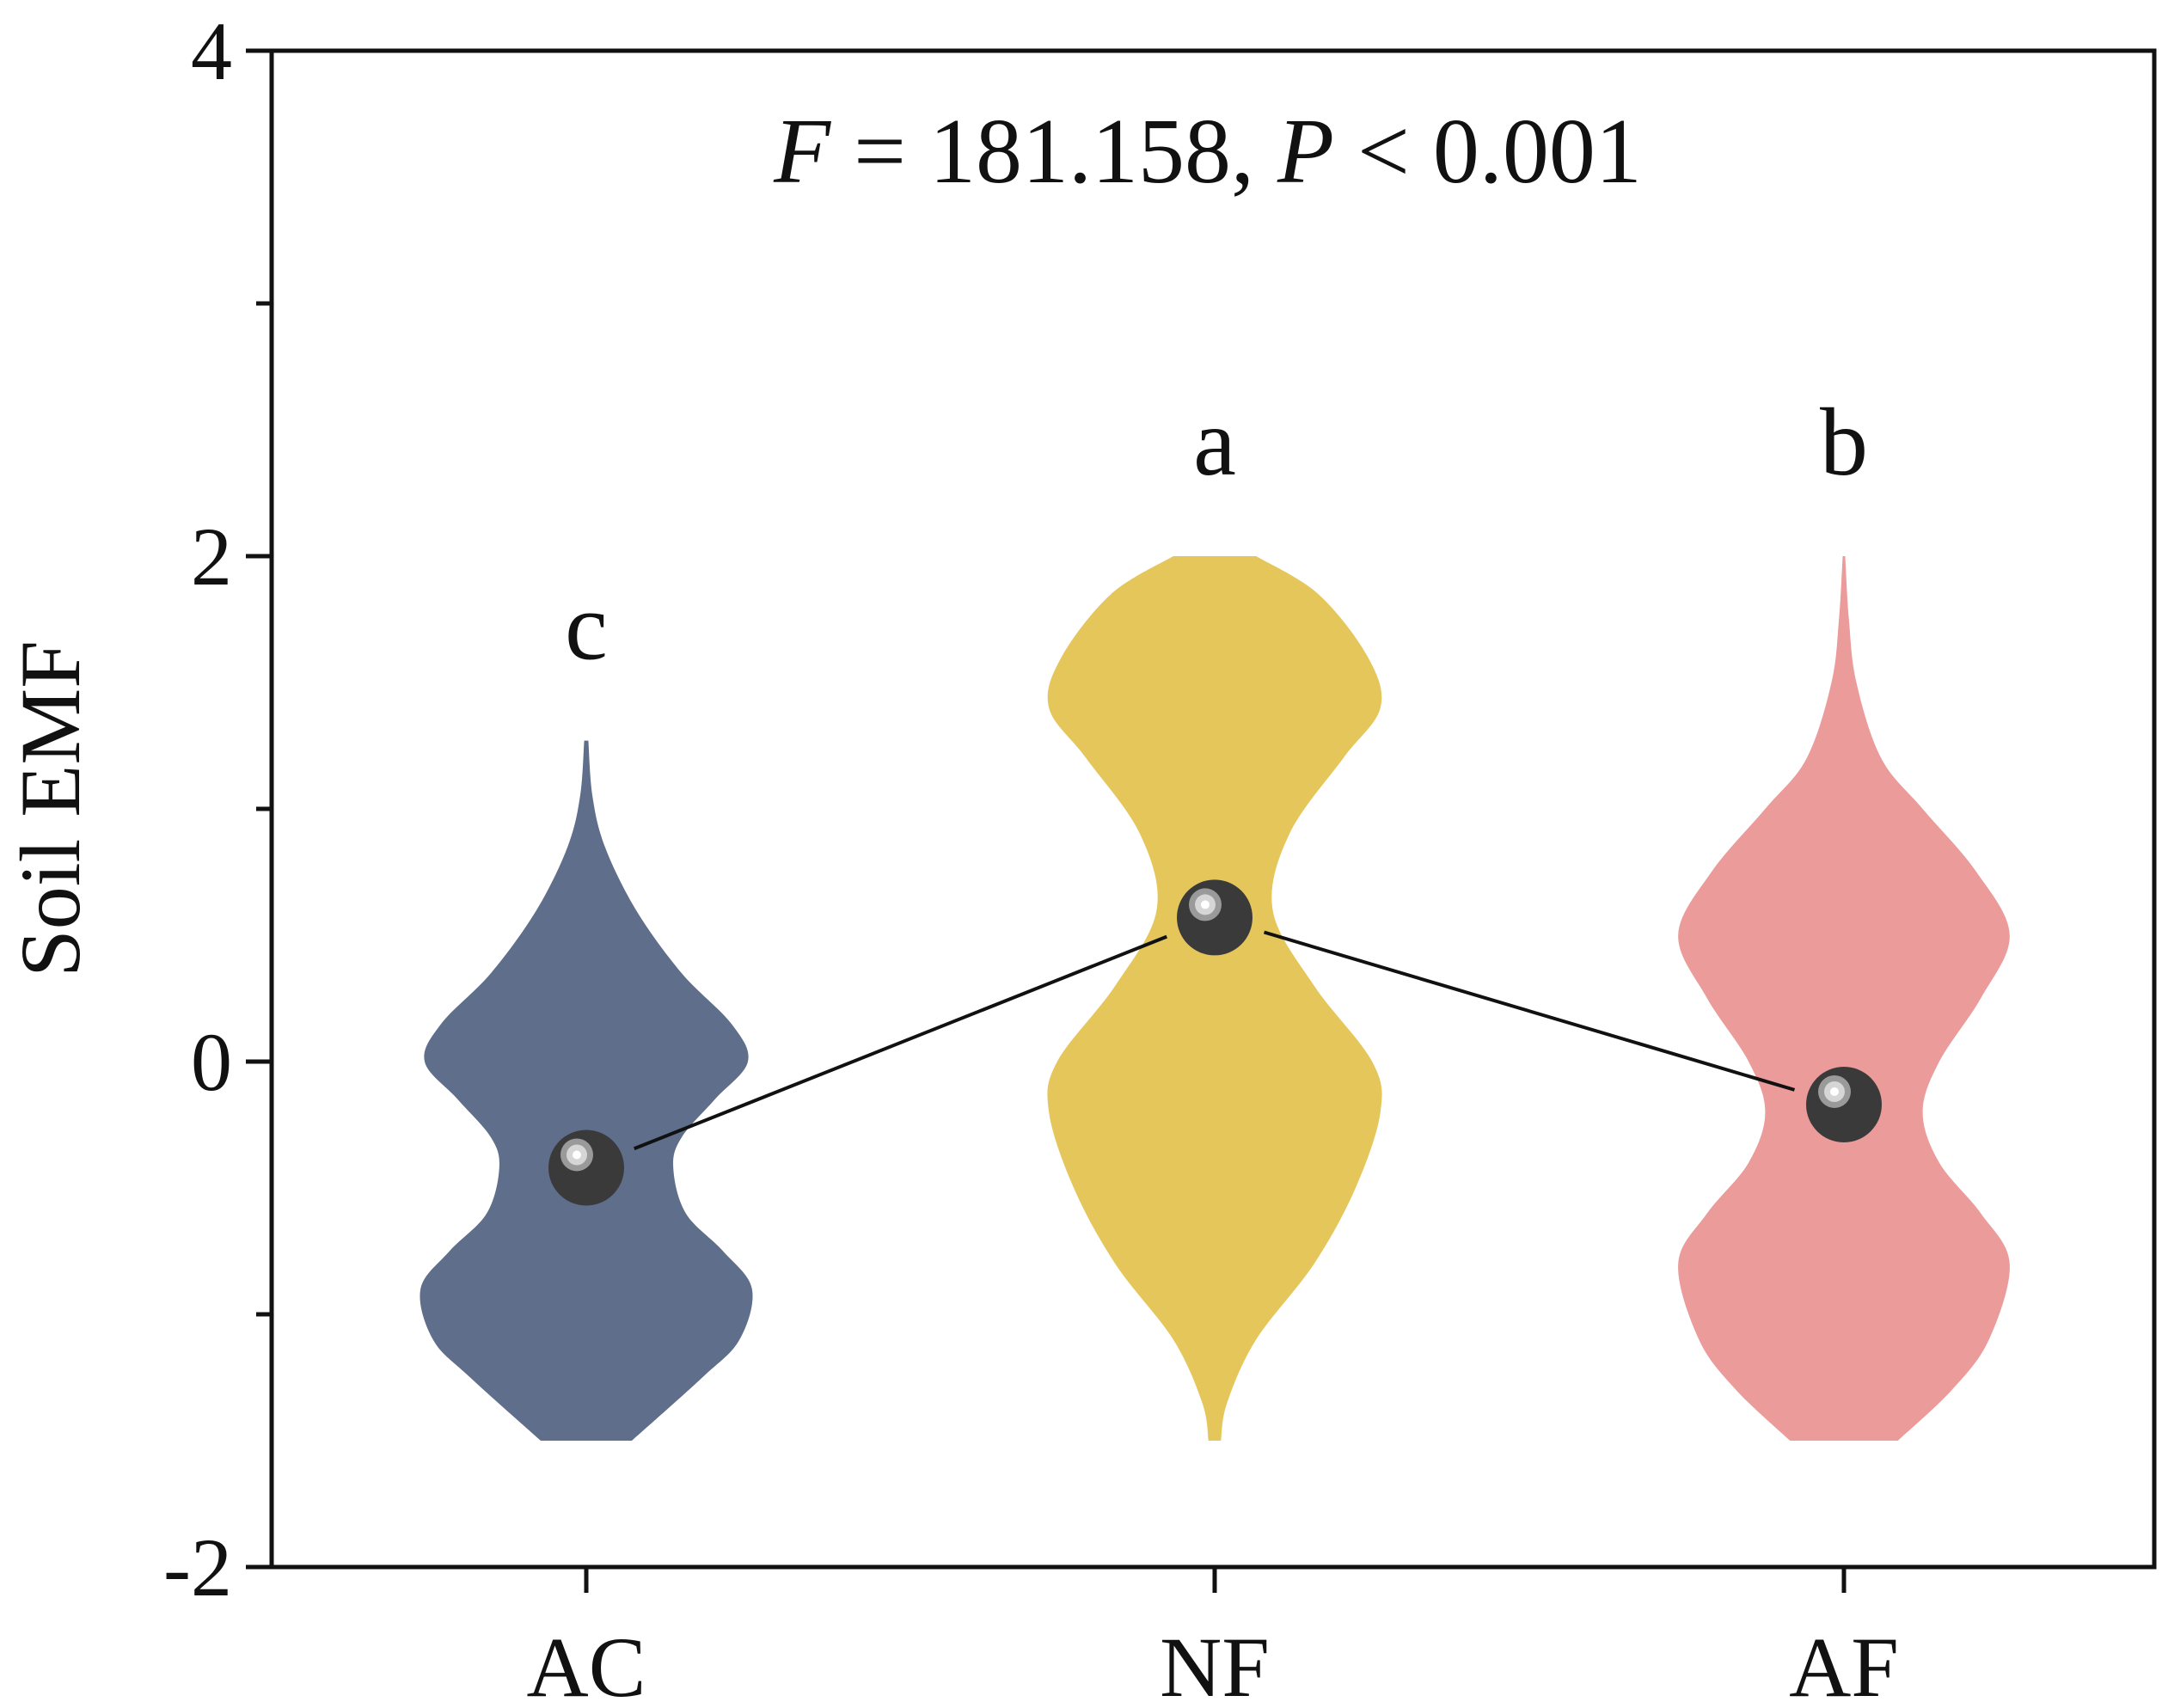  I want to click on y-axis: -2 0 2 4, so click(217, 809).